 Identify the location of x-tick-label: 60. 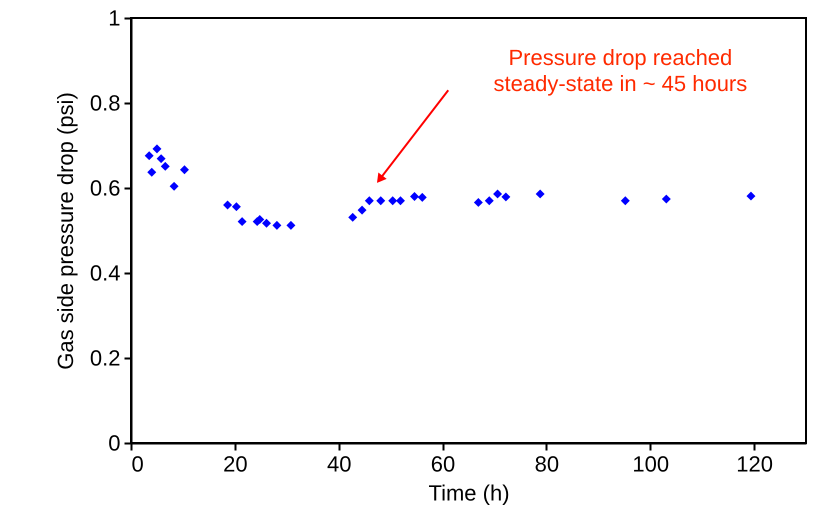
(443, 464).